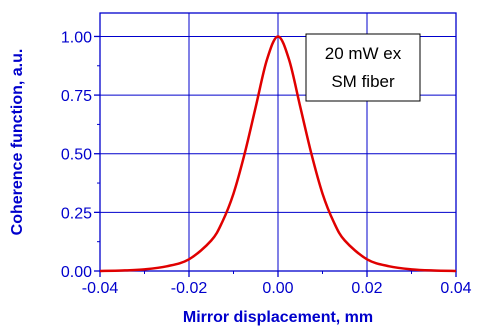  What do you see at coordinates (76, 213) in the screenshot?
I see `y-tick-label: 0.25` at bounding box center [76, 213].